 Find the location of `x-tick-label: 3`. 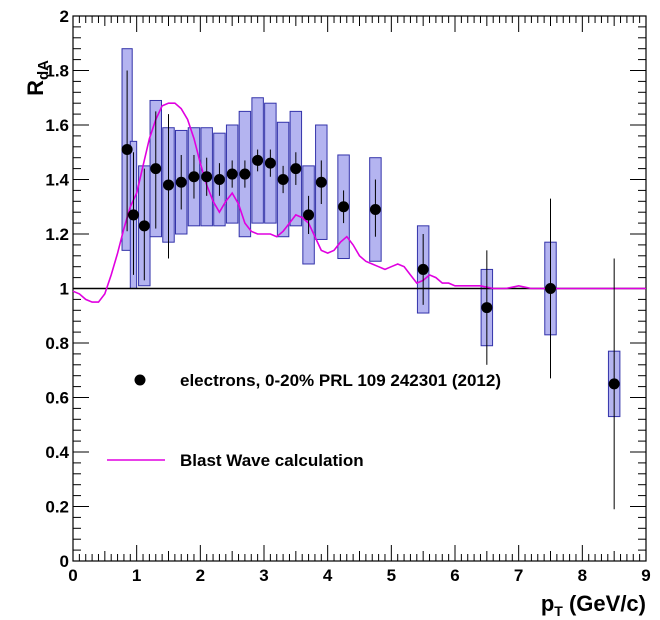

x-tick-label: 3 is located at coordinates (263, 575).